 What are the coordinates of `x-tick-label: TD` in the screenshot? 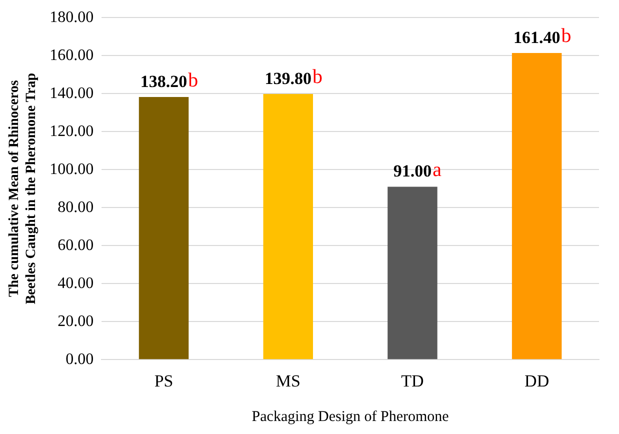 It's located at (412, 380).